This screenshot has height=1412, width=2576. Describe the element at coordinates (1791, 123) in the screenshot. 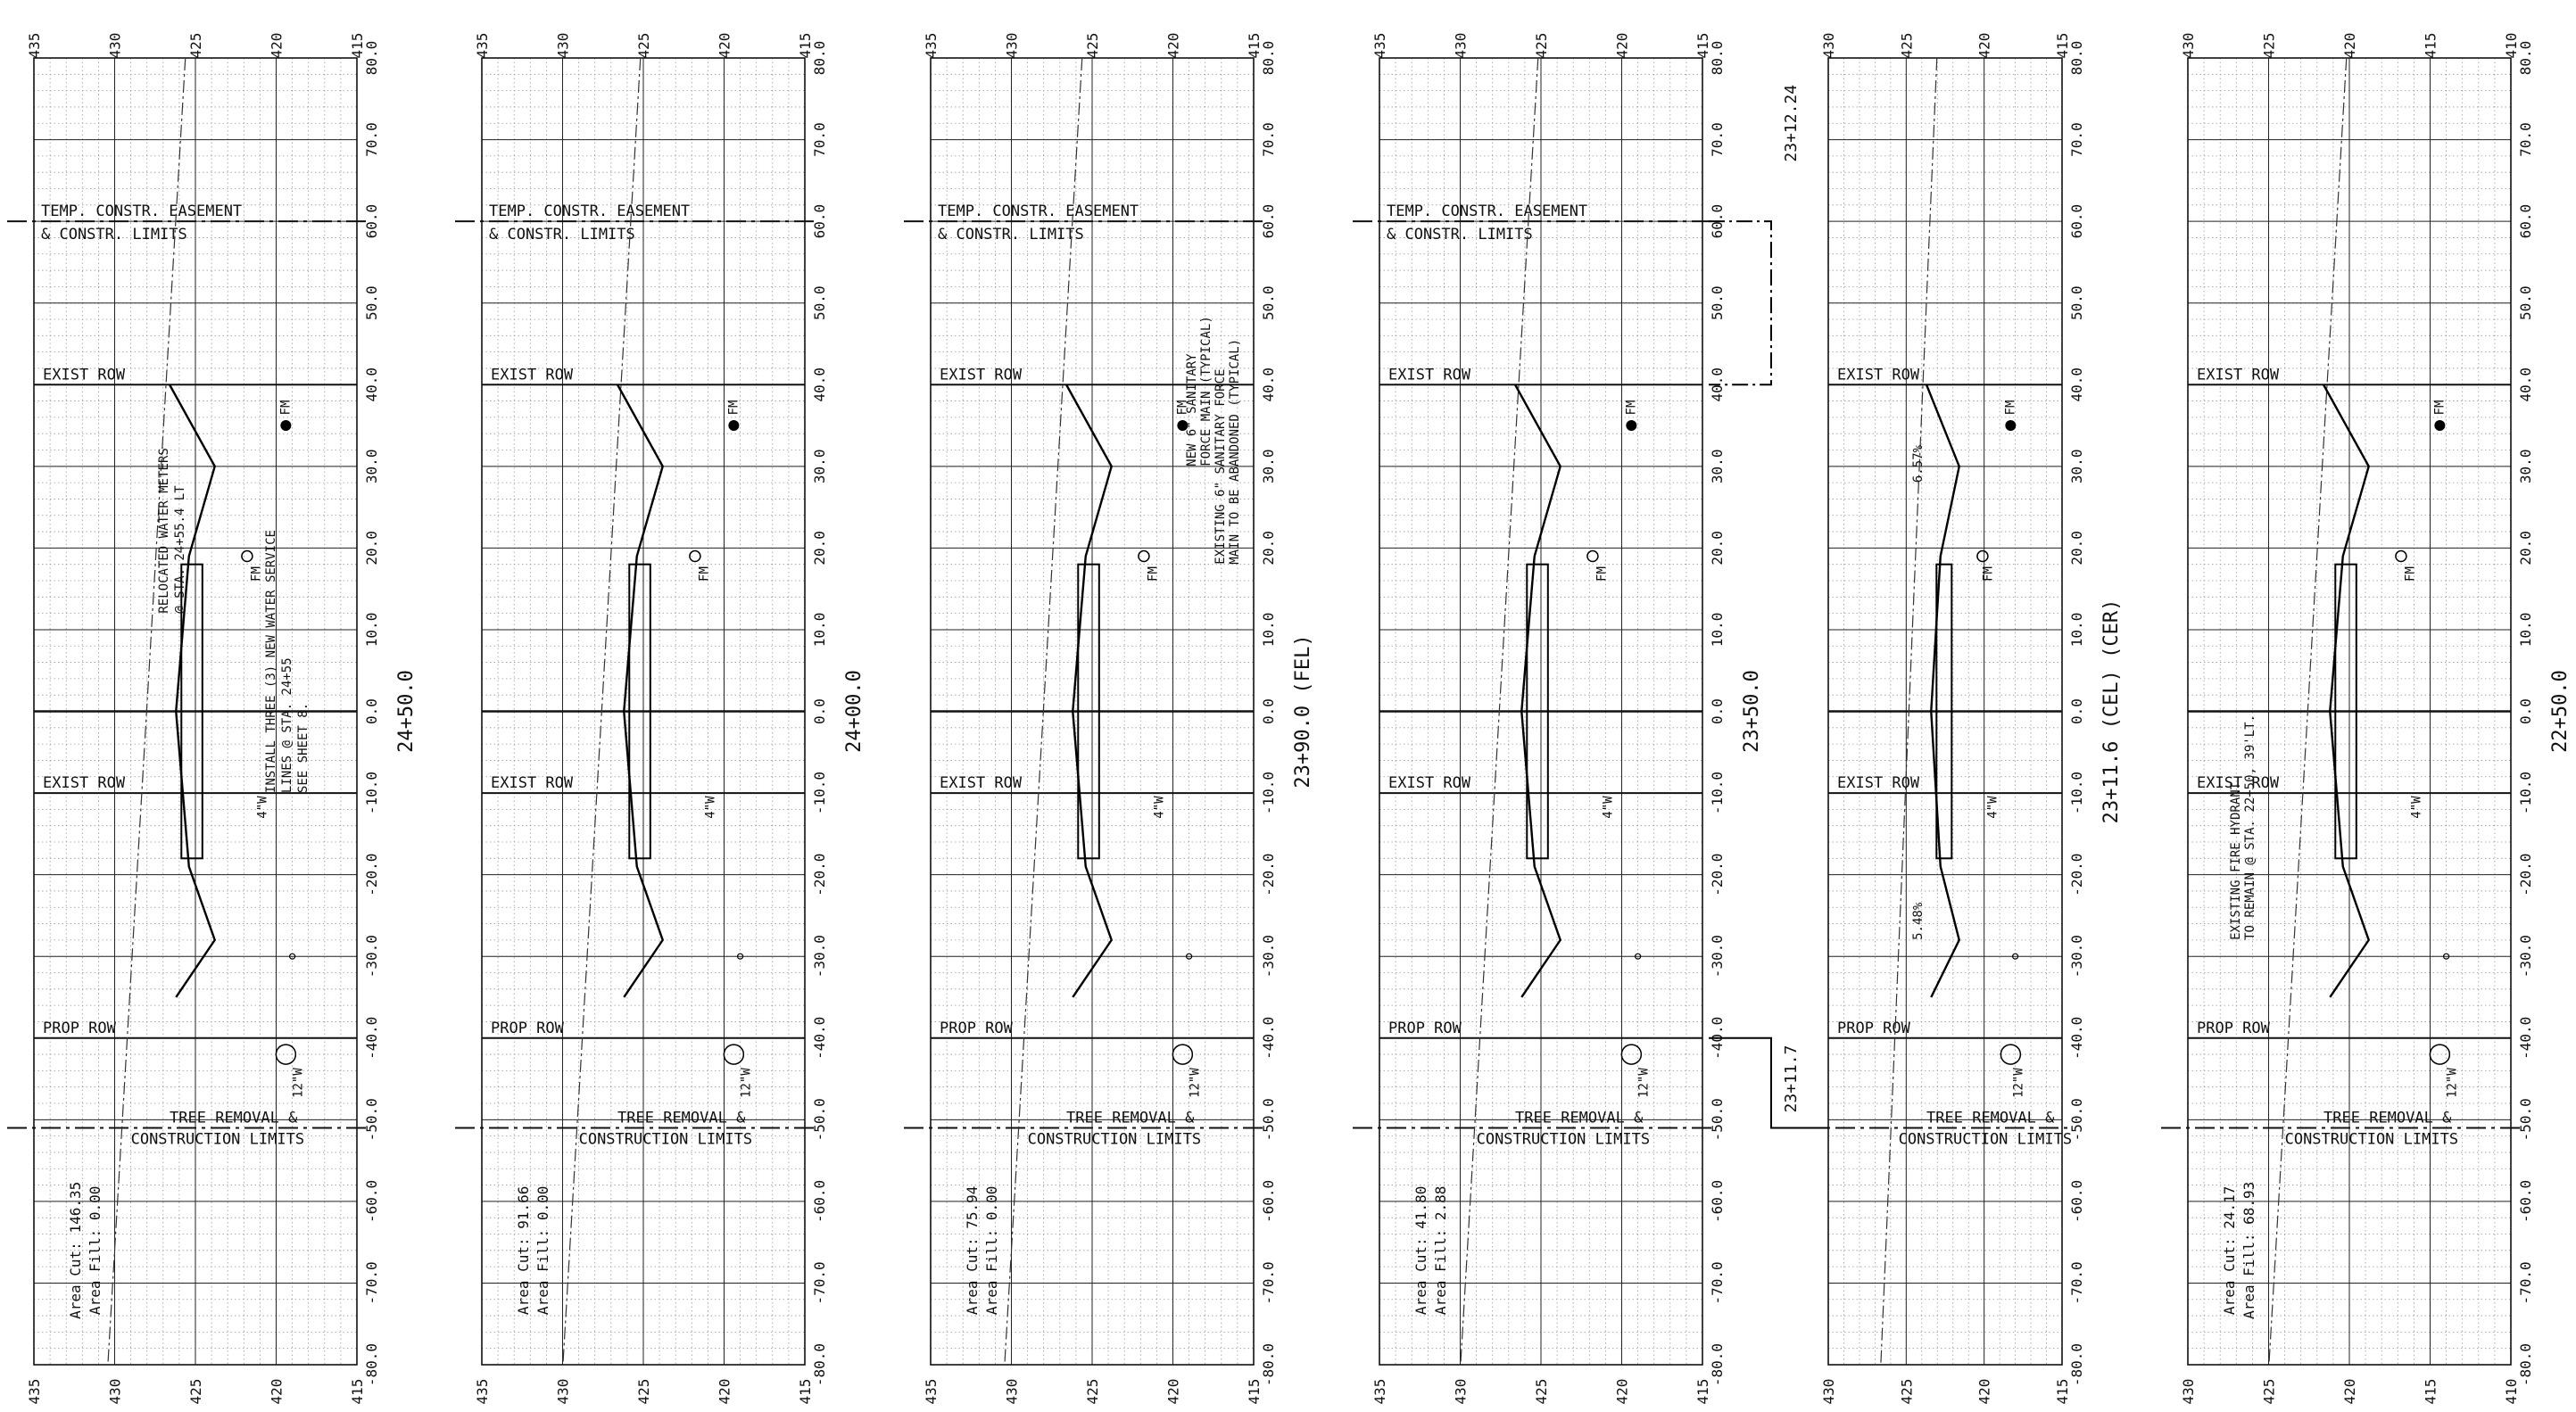

I see `note-text: 23+12.24` at that location.